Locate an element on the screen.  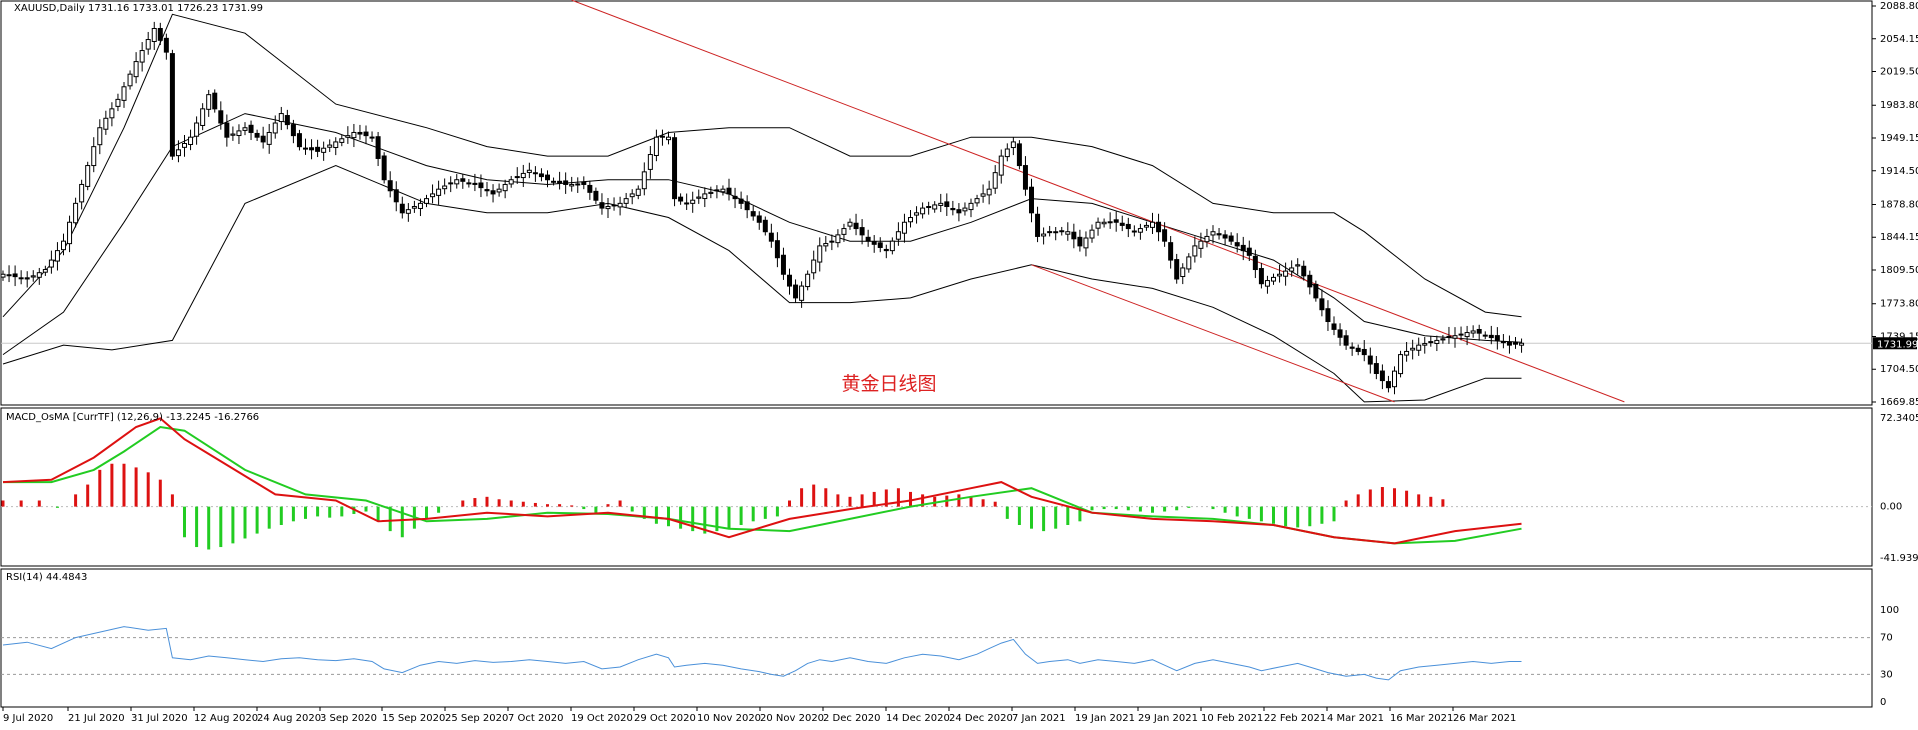
last-price-box is located at coordinates (1895, 343).